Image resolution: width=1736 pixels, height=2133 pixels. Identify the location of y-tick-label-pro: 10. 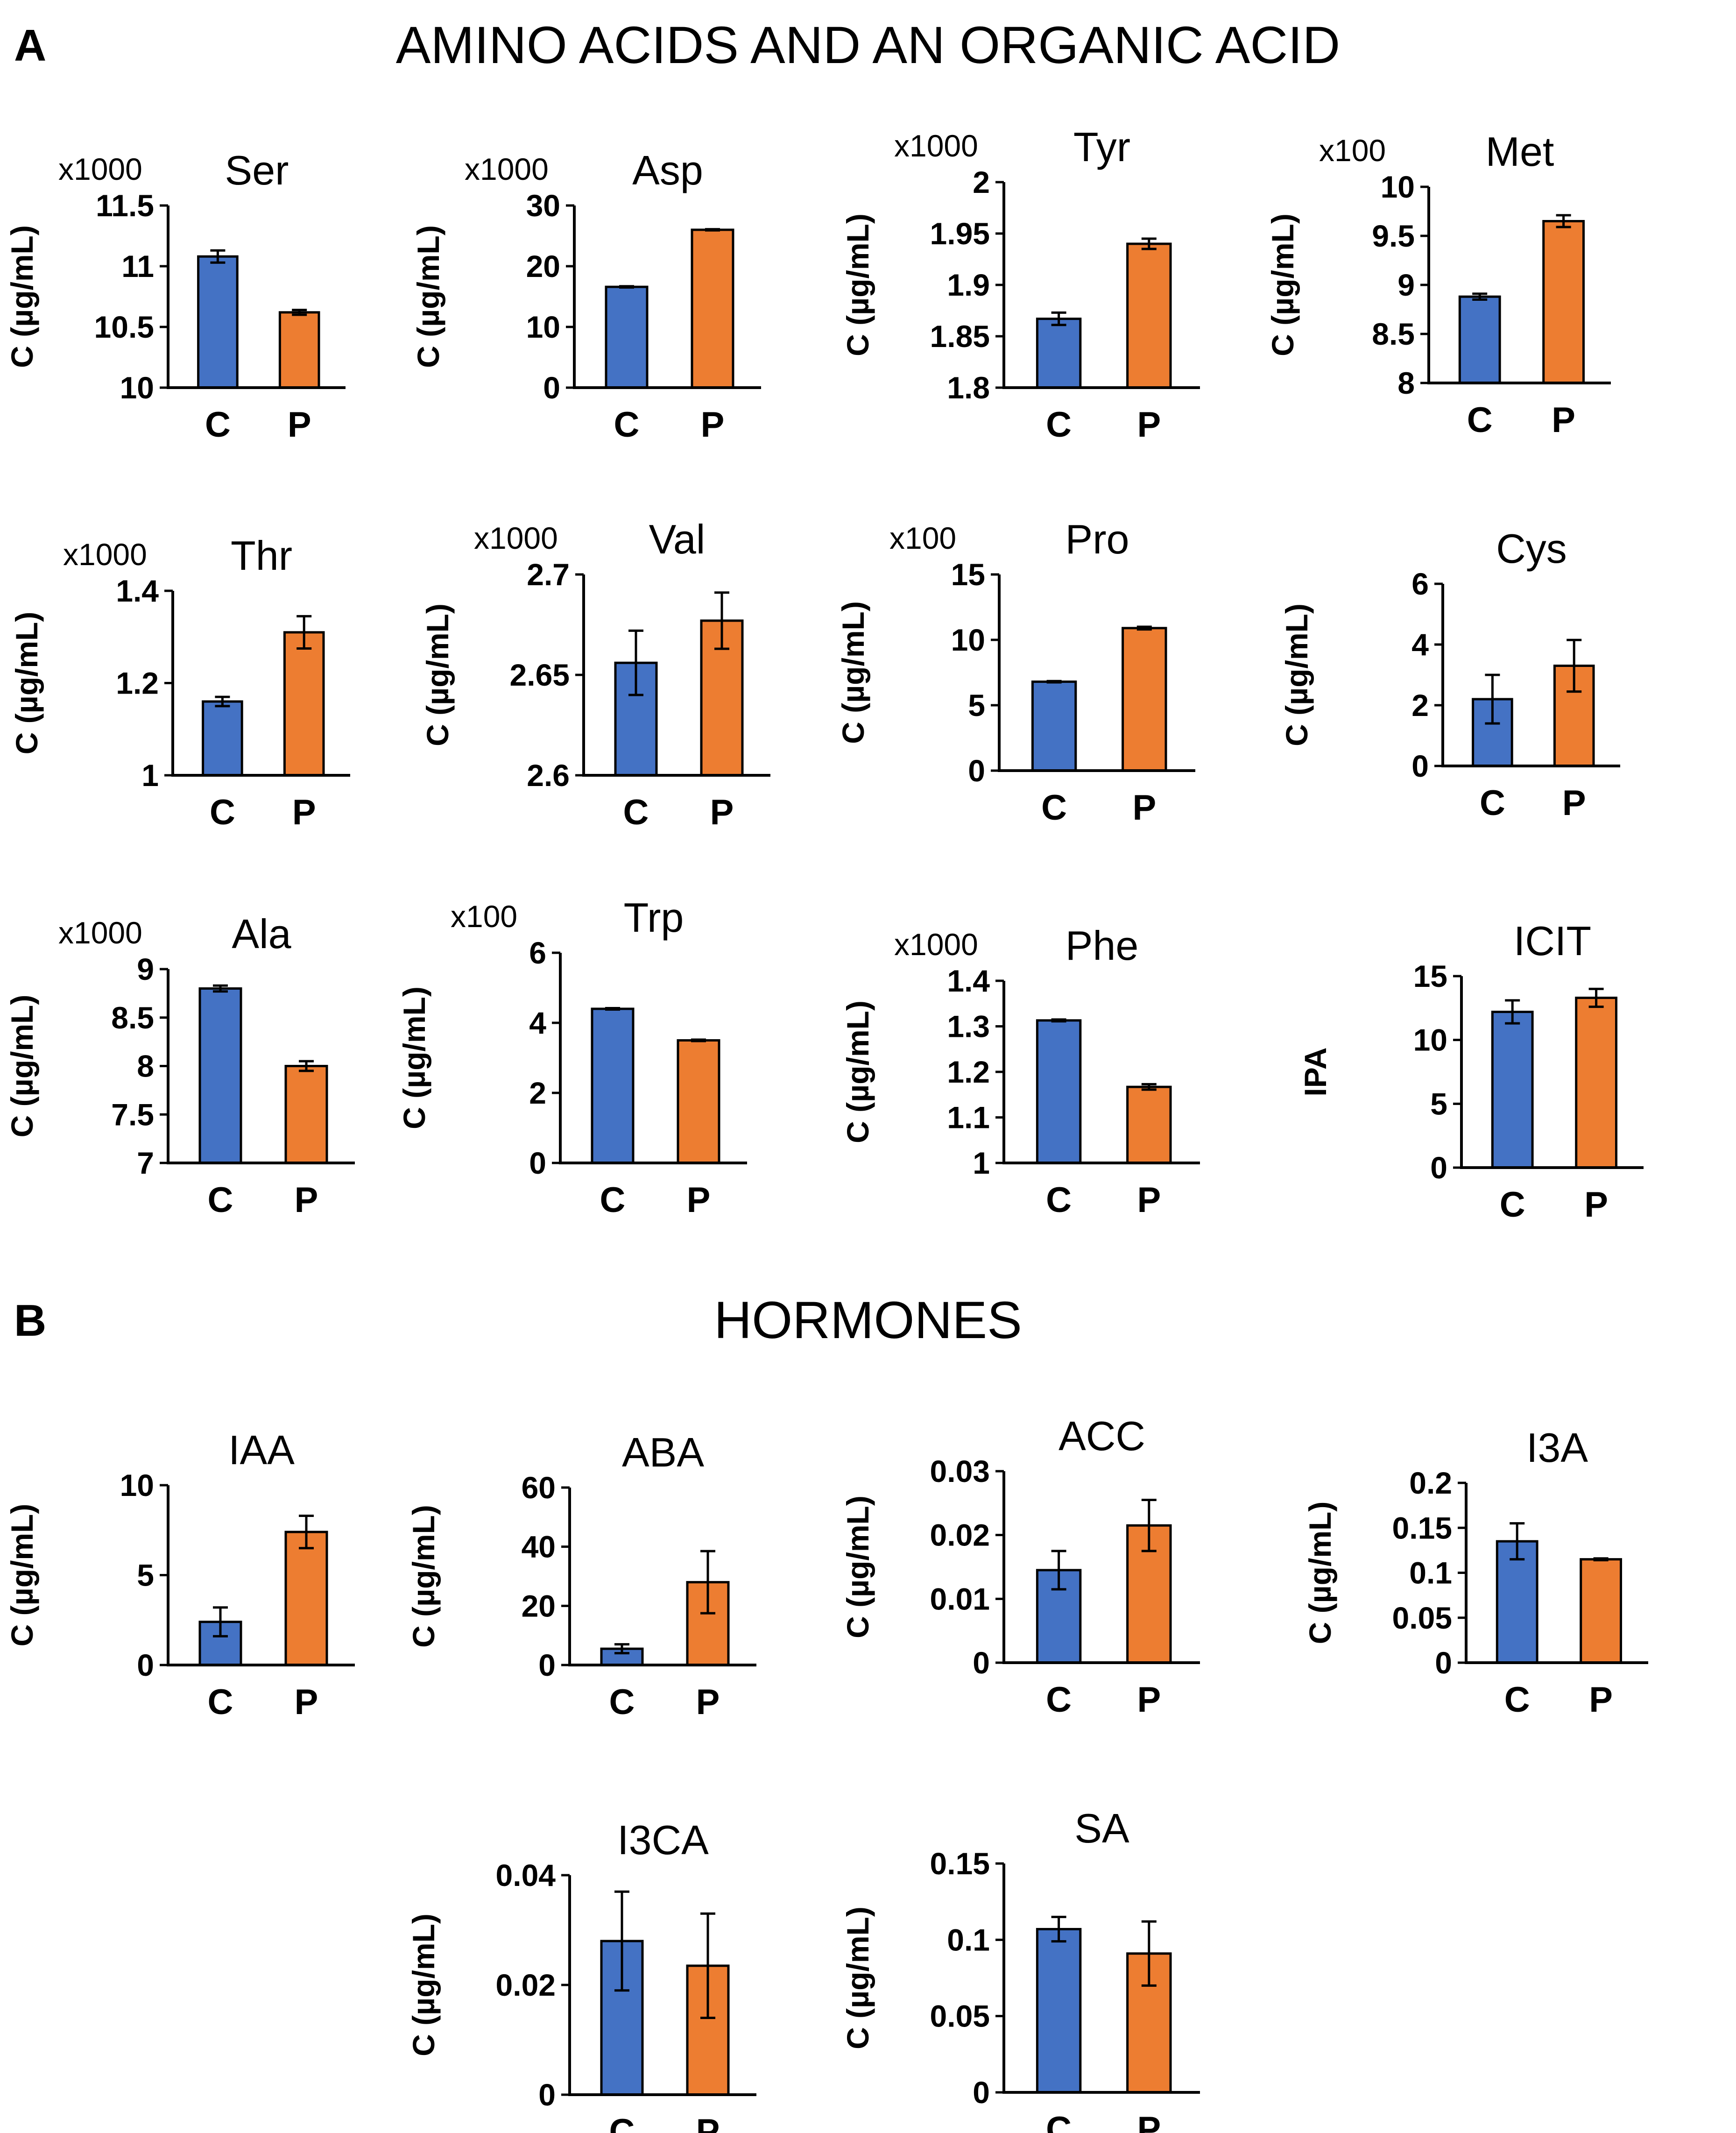
(968, 640).